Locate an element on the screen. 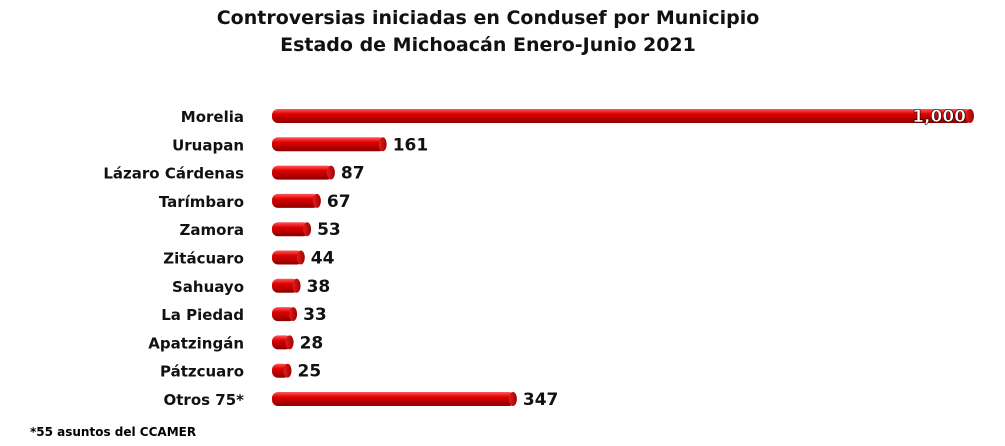 The image size is (1005, 446). value-label: 53 is located at coordinates (329, 230).